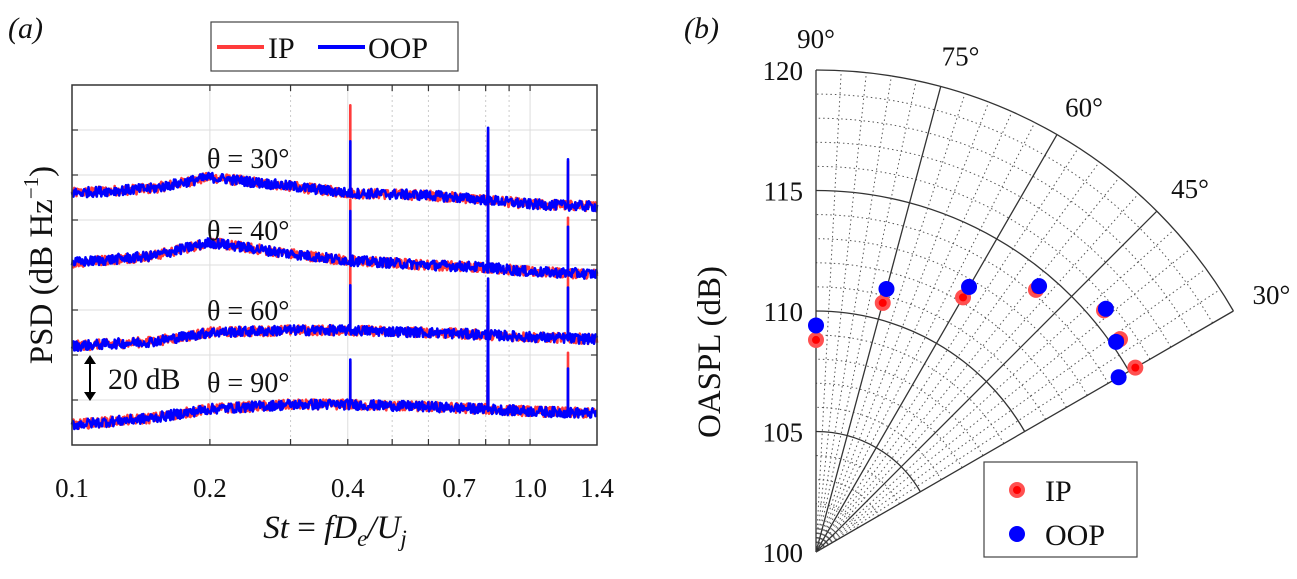  Describe the element at coordinates (783, 71) in the screenshot. I see `r-tick-label: 120` at that location.